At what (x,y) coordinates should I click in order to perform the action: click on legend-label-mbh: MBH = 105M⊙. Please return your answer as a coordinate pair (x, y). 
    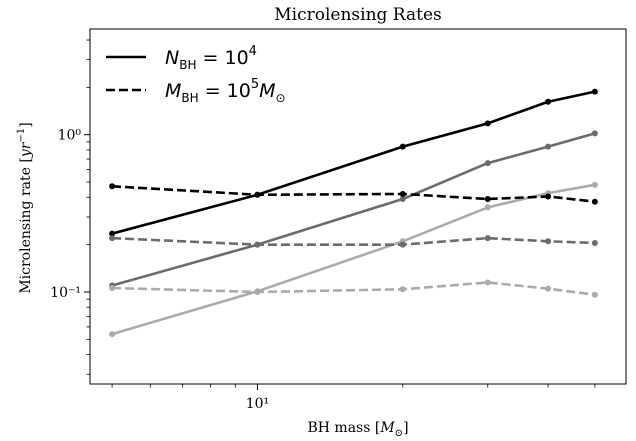
    Looking at the image, I should click on (225, 91).